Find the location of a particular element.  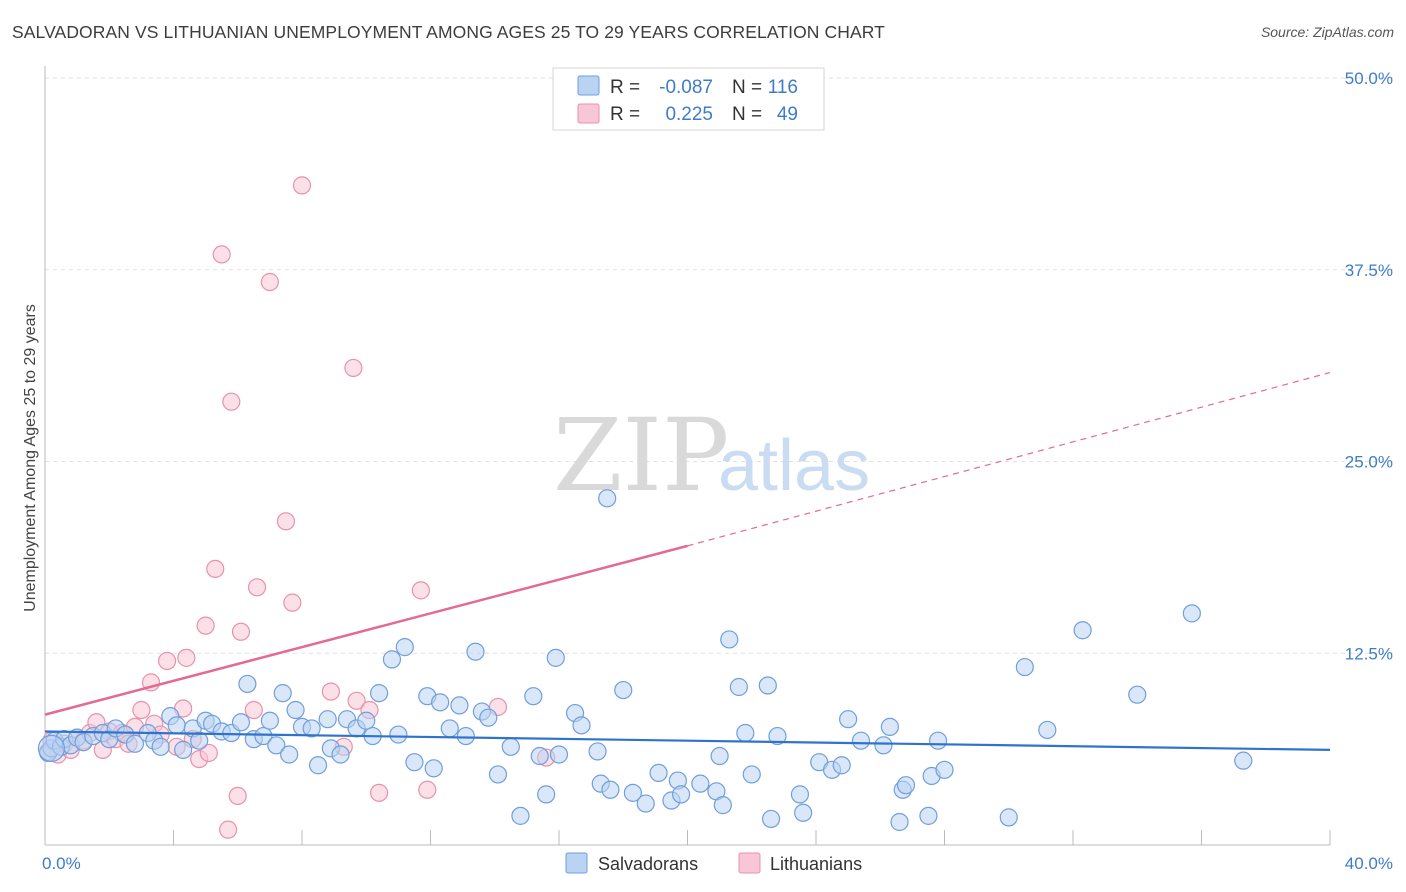

lithuanian-trend-line is located at coordinates (366, 630).